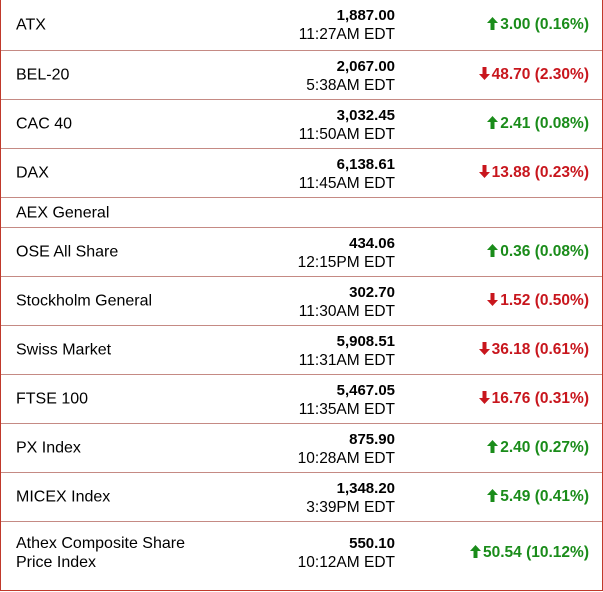 The height and width of the screenshot is (592, 603). I want to click on index-row: AEX General, so click(301, 213).